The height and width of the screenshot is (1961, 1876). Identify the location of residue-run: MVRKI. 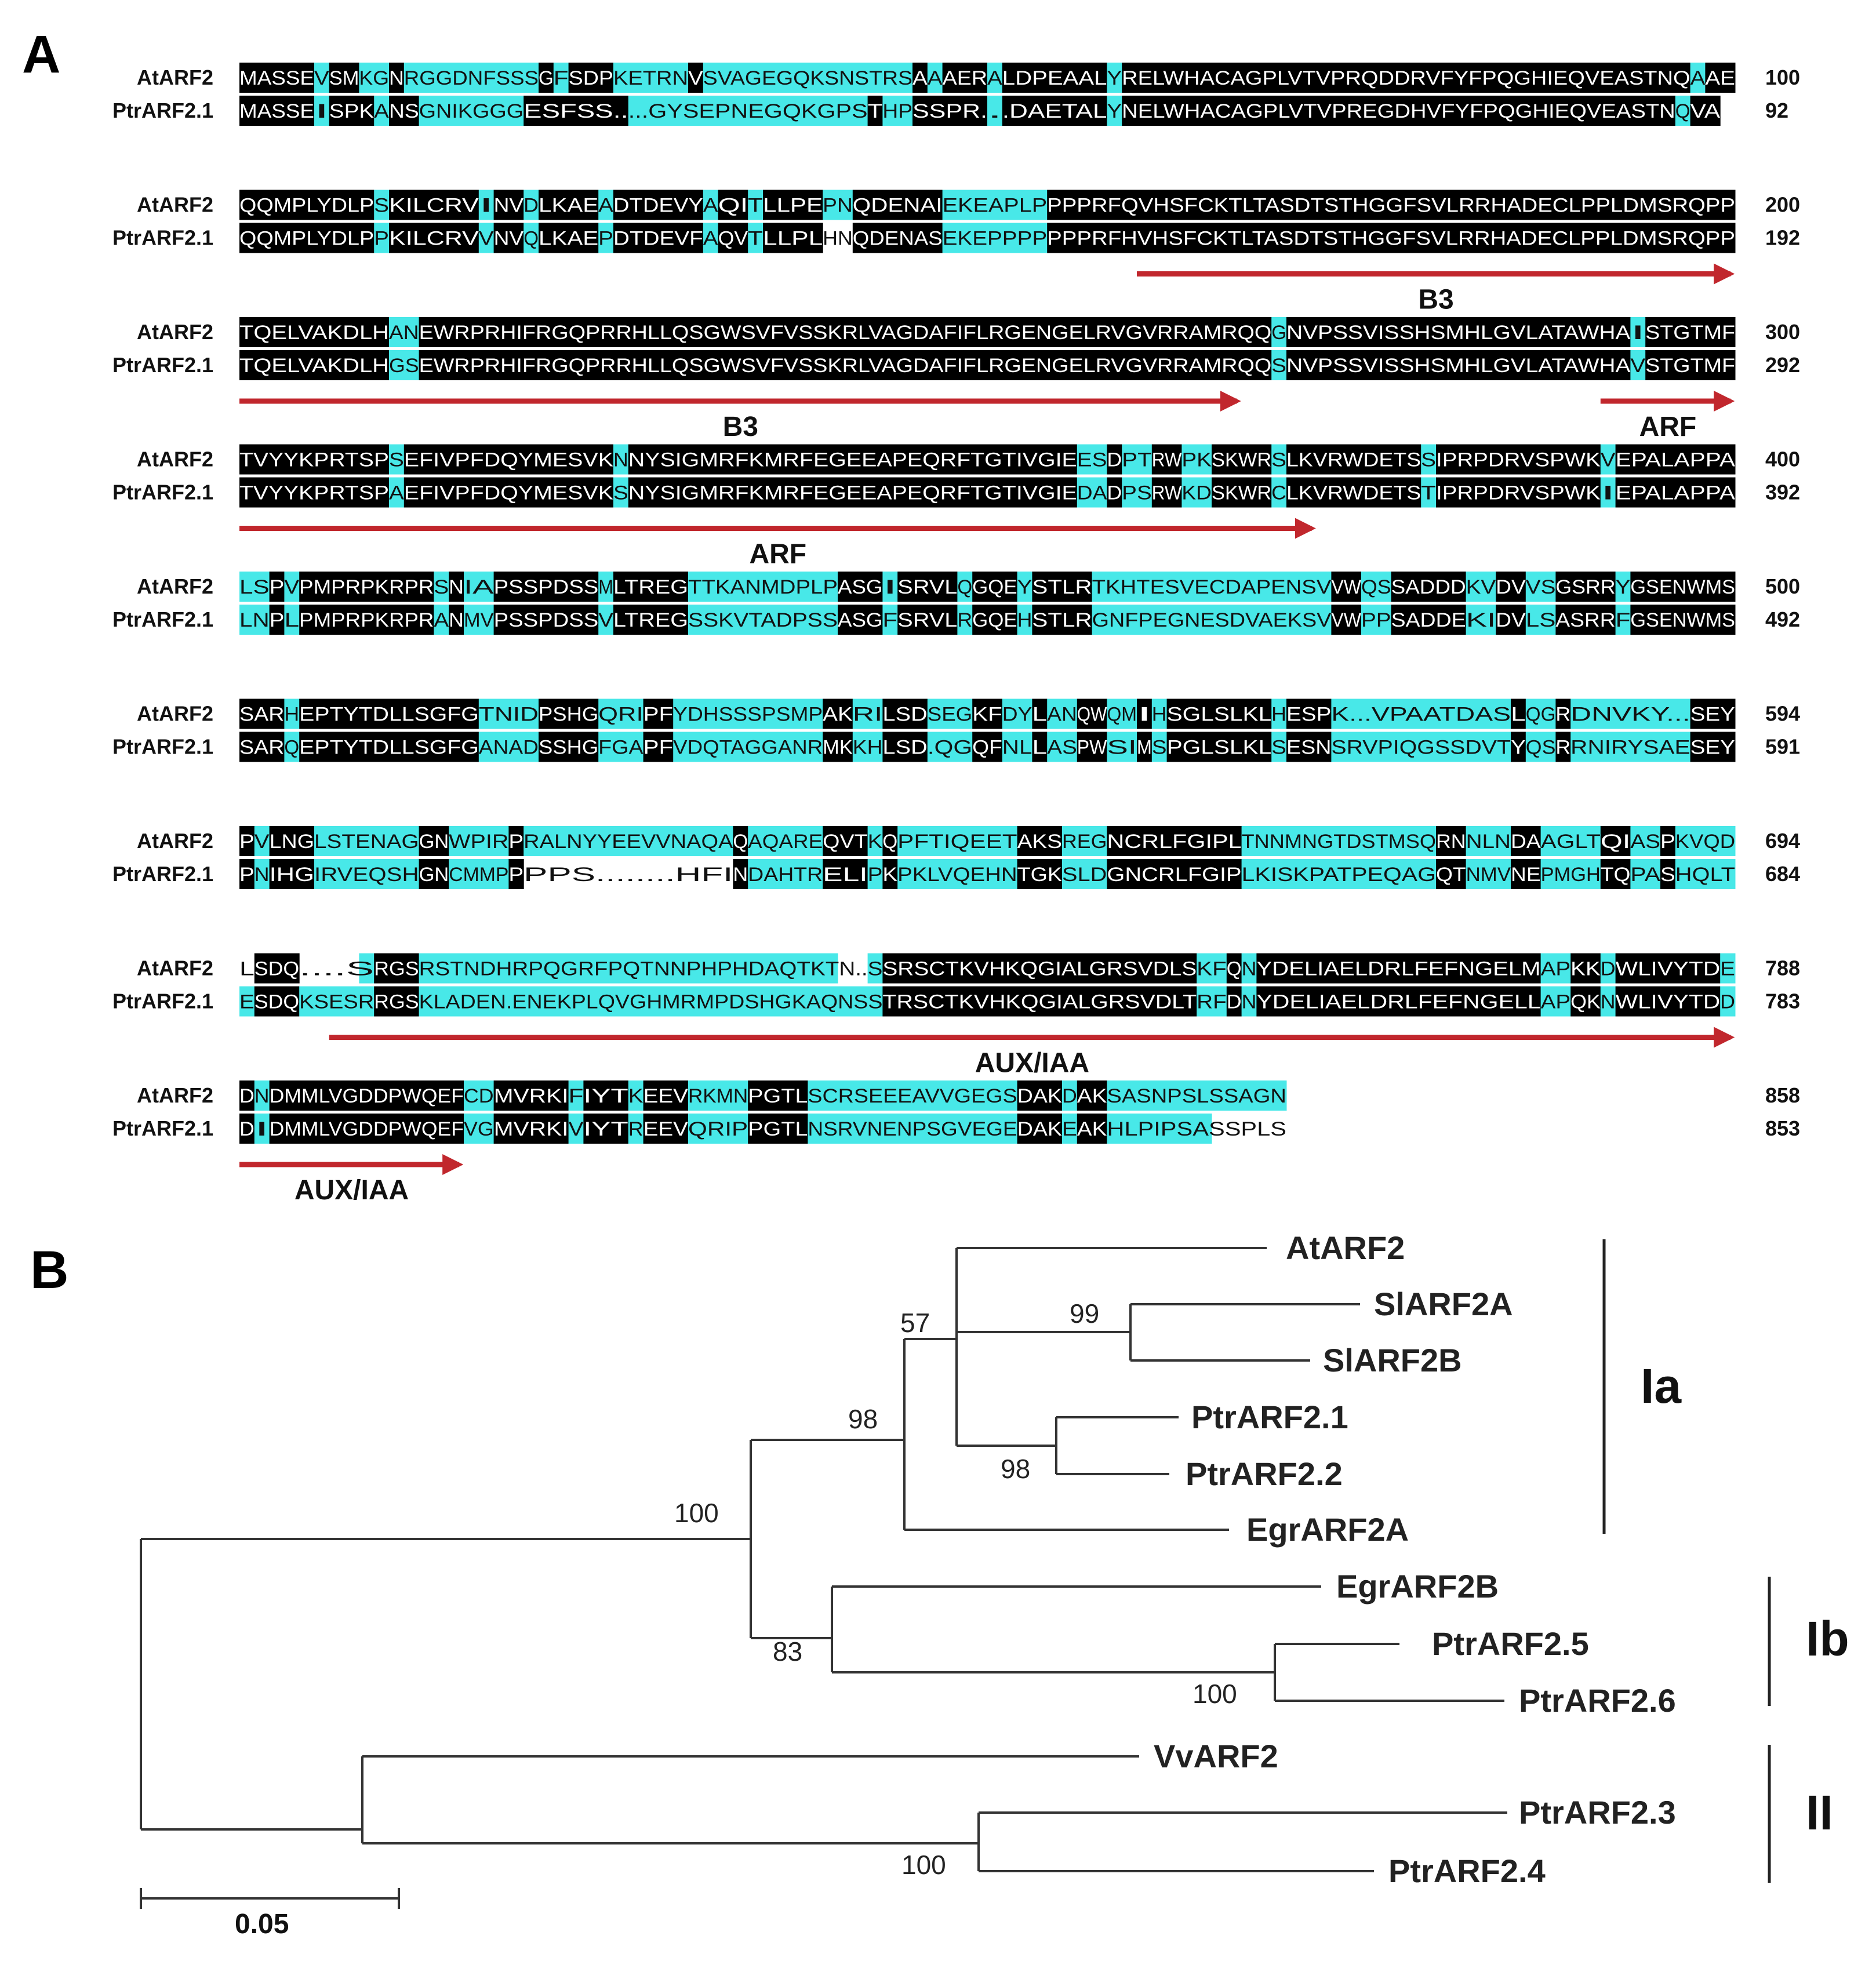
(531, 1129).